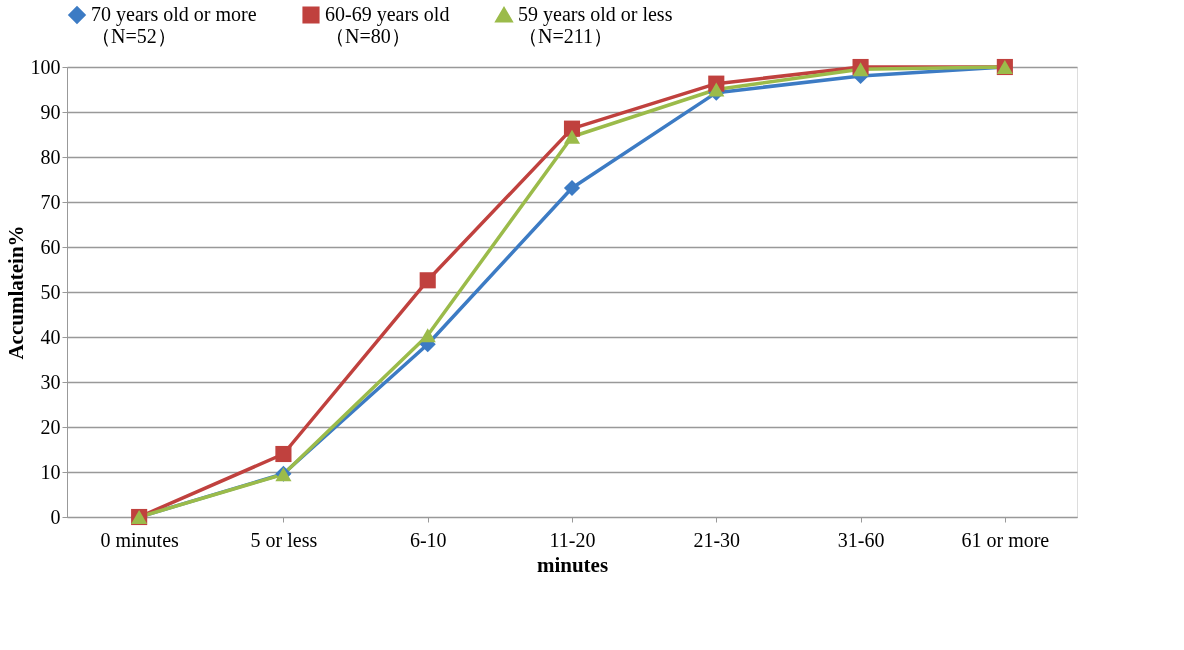 The width and height of the screenshot is (1184, 650). Describe the element at coordinates (50, 336) in the screenshot. I see `y-tick-label: 40` at that location.